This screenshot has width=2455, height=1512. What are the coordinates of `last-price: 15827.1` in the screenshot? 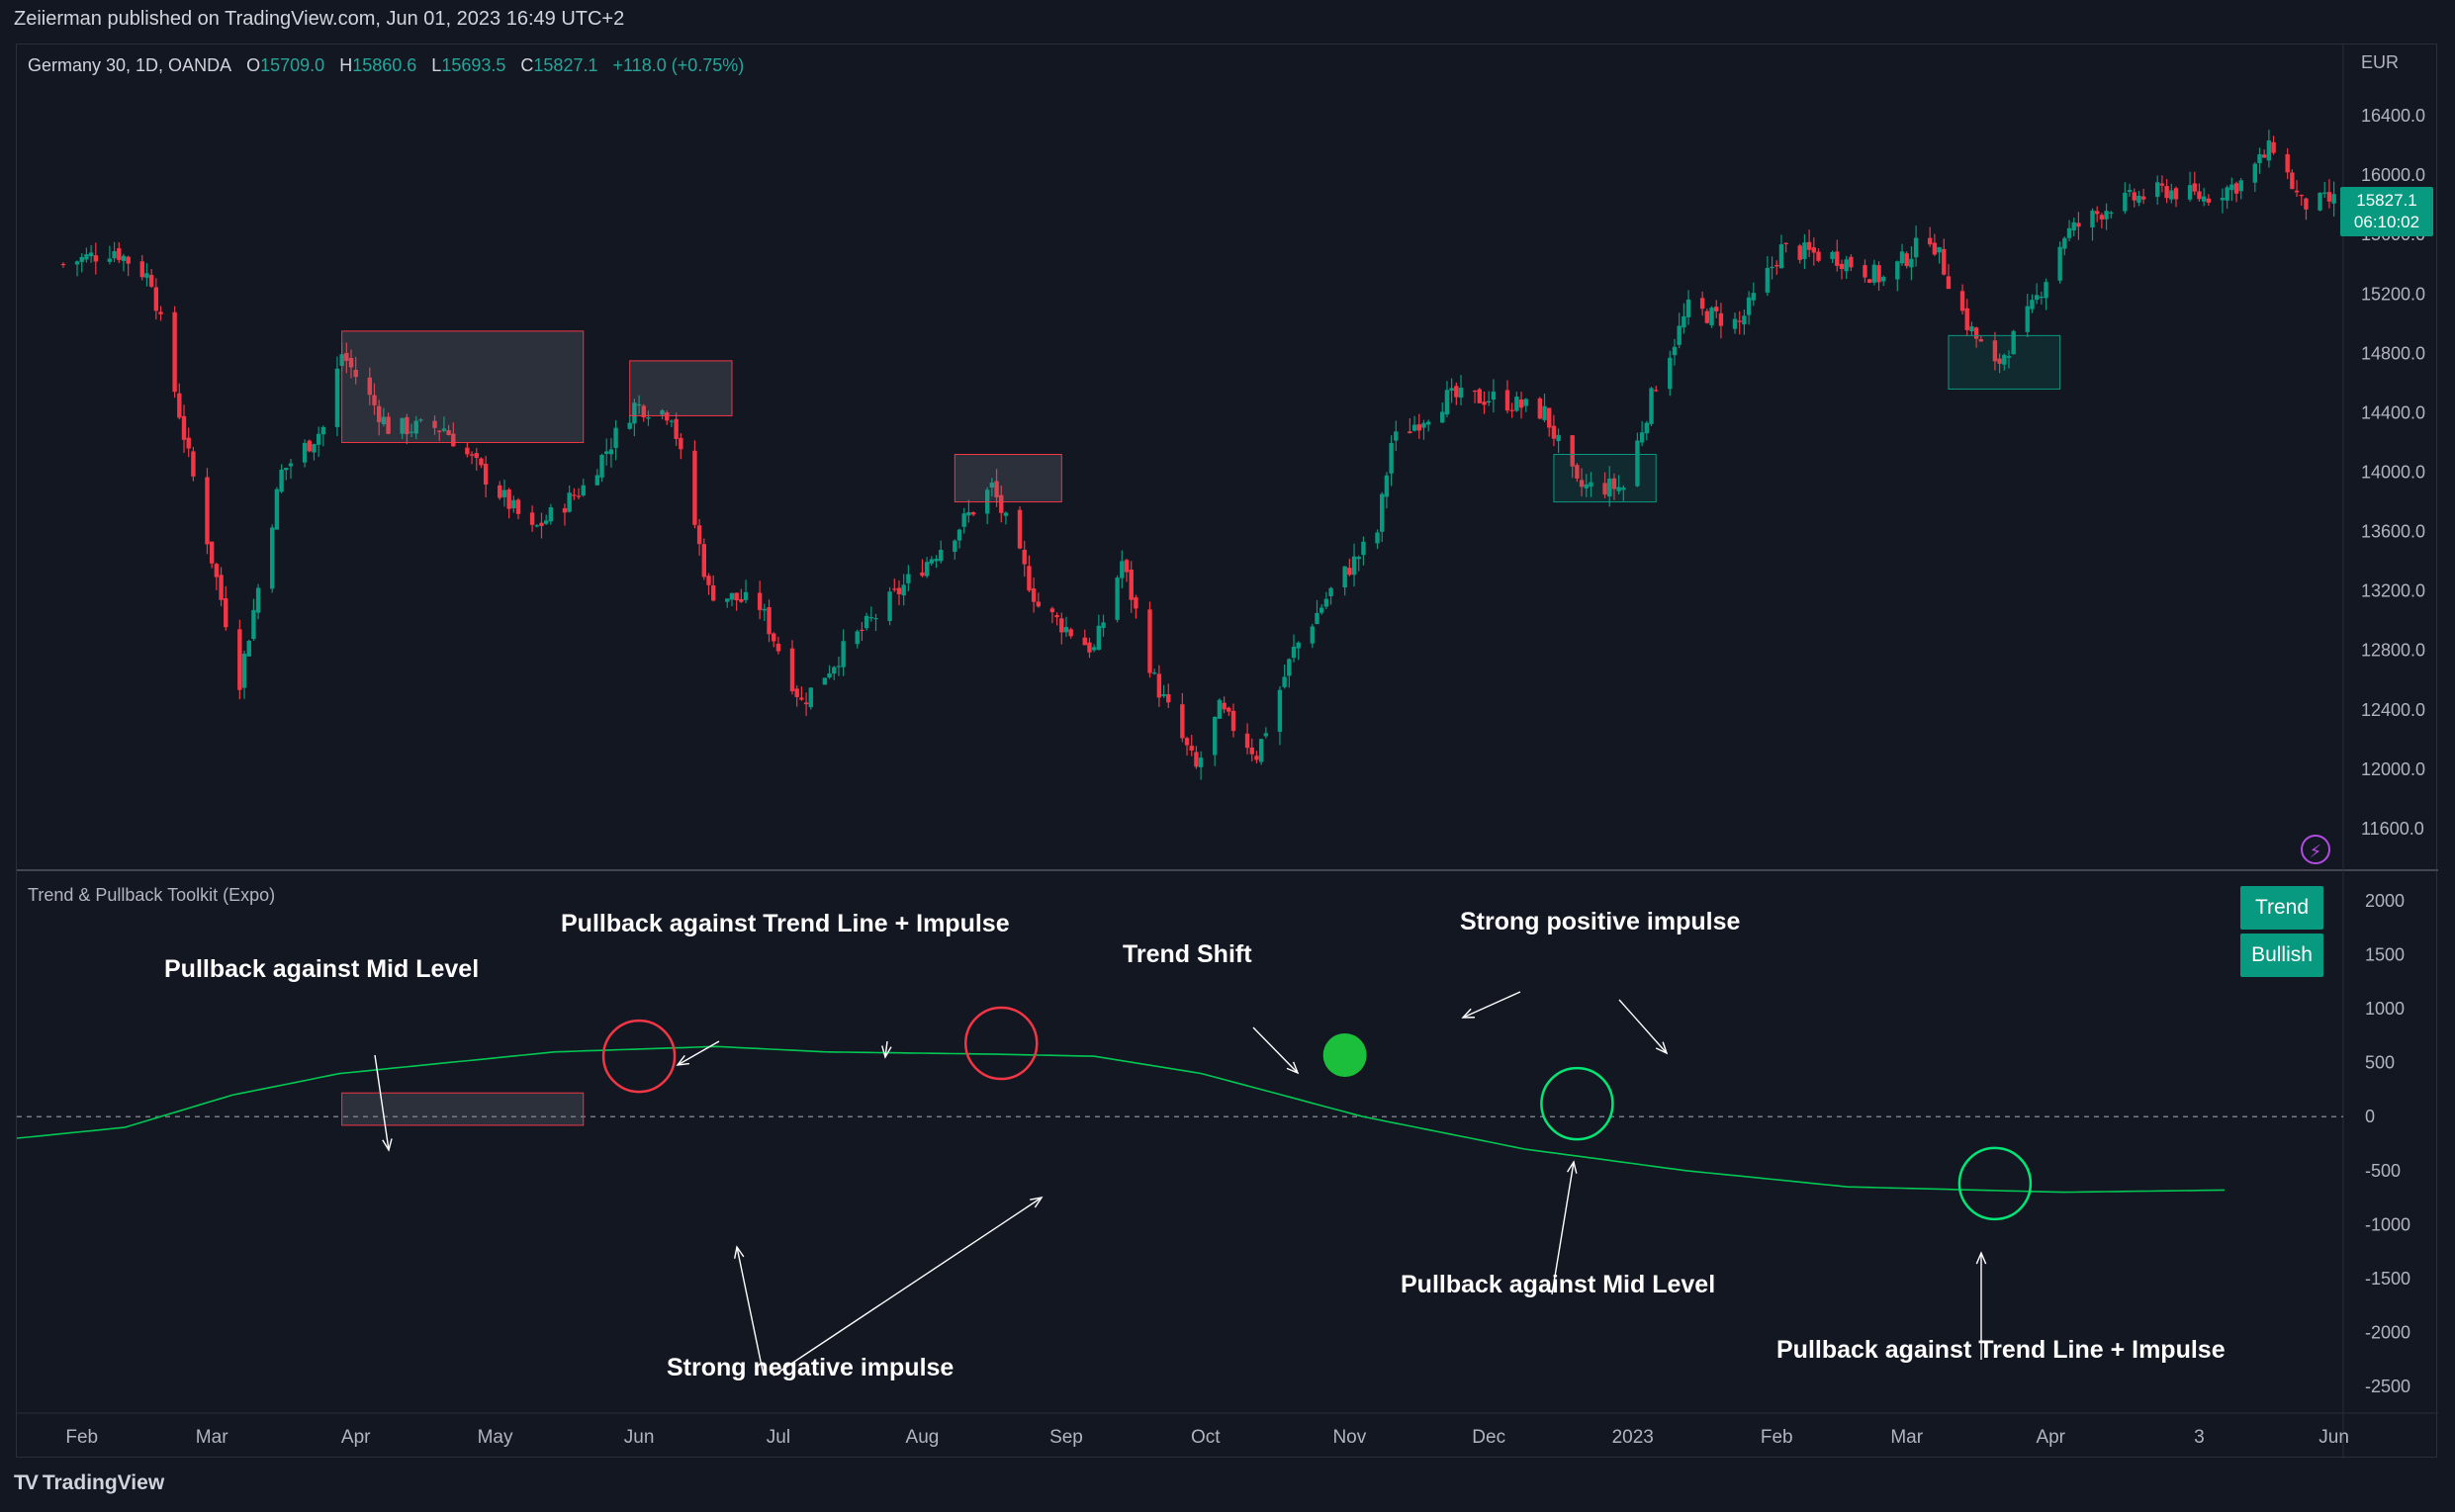 It's located at (2386, 200).